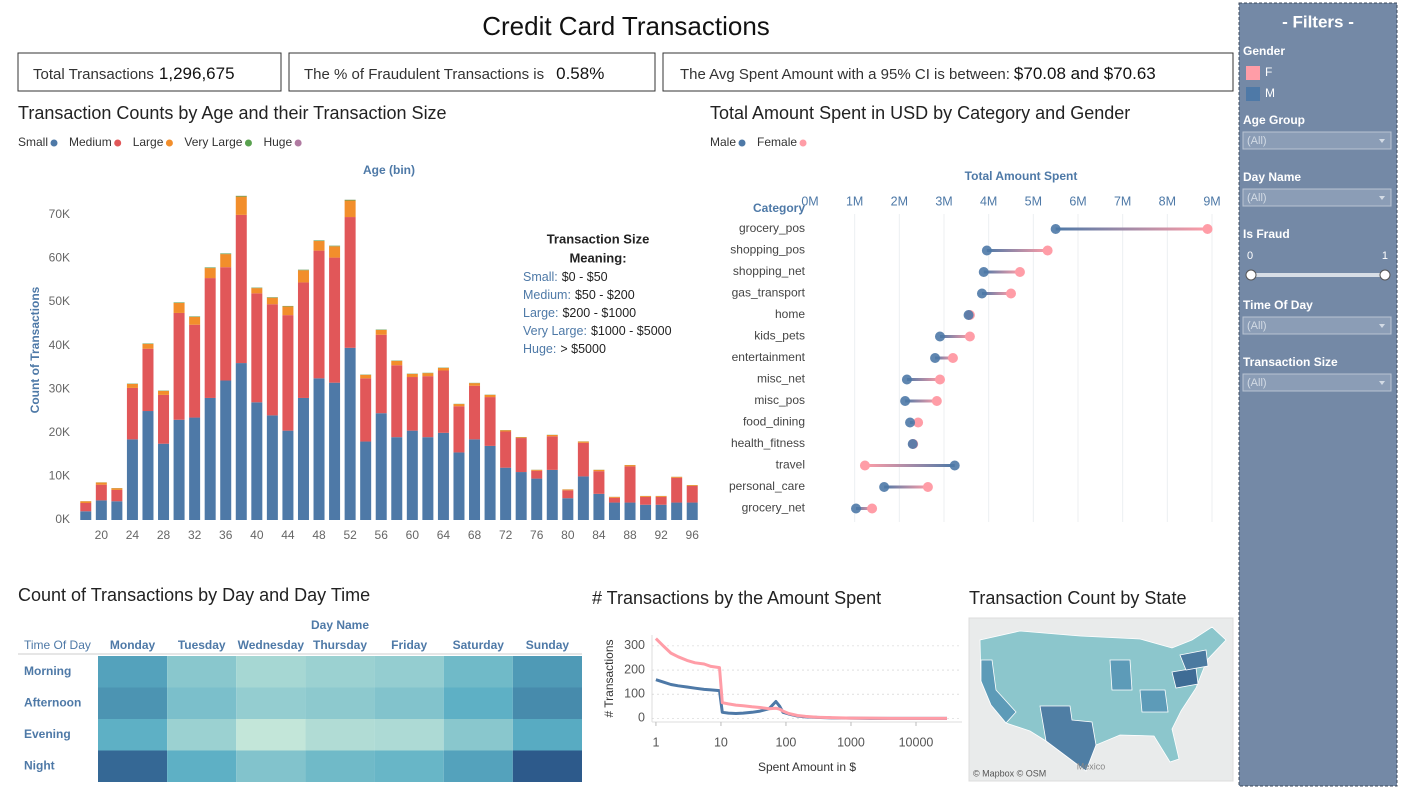 The height and width of the screenshot is (791, 1404). What do you see at coordinates (1194, 660) in the screenshot?
I see `state` at bounding box center [1194, 660].